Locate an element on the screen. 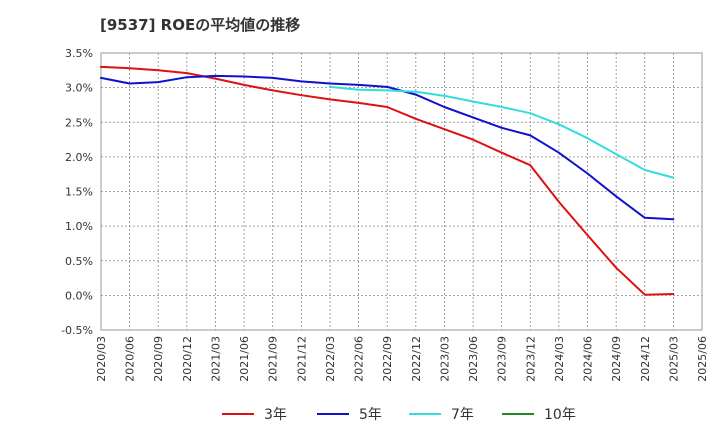  x-tick-label: 2022/12 is located at coordinates (416, 359).